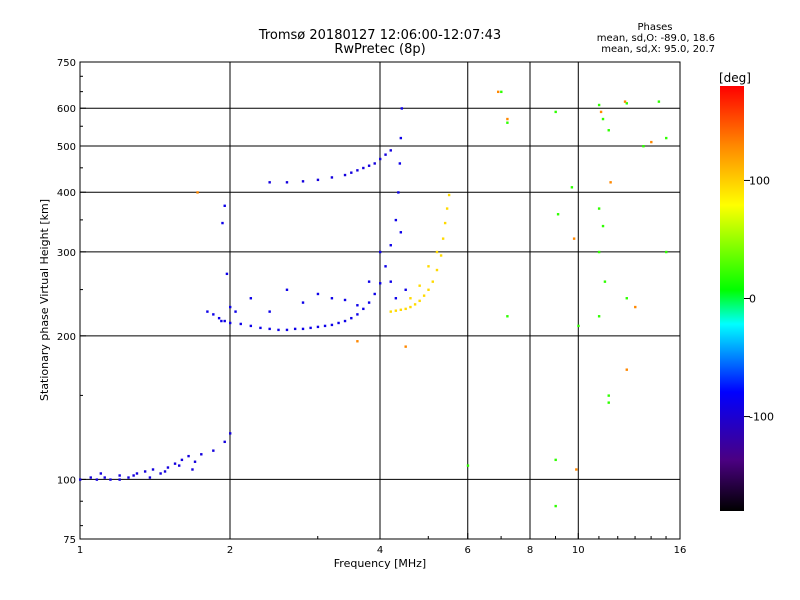 Image resolution: width=800 pixels, height=600 pixels. What do you see at coordinates (380, 563) in the screenshot?
I see `x-axis-label: Frequency [MHz]` at bounding box center [380, 563].